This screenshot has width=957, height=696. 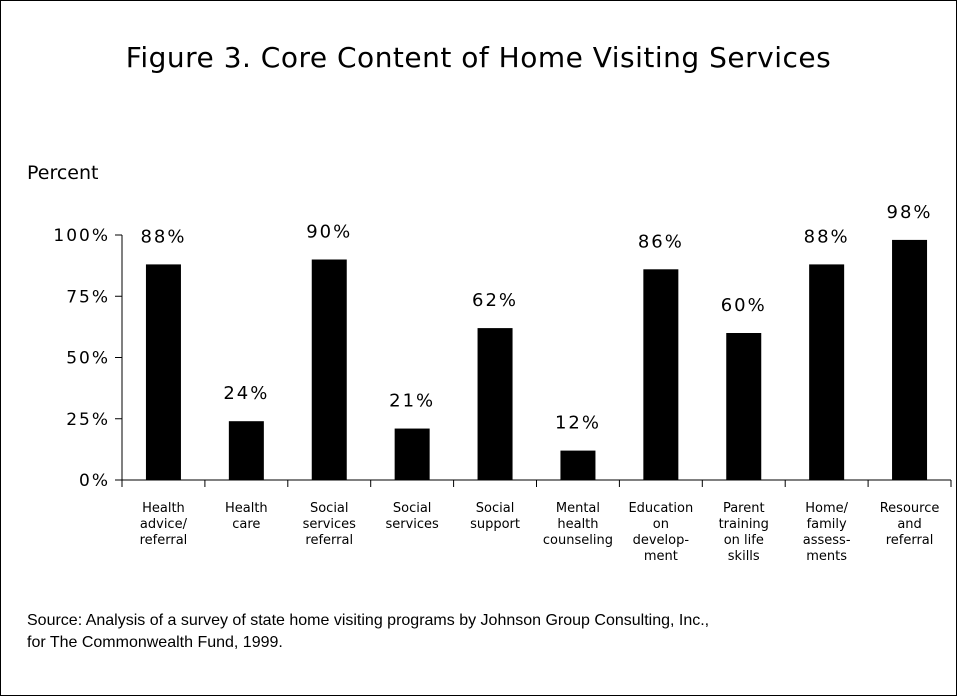 What do you see at coordinates (744, 305) in the screenshot?
I see `data-label: 60%` at bounding box center [744, 305].